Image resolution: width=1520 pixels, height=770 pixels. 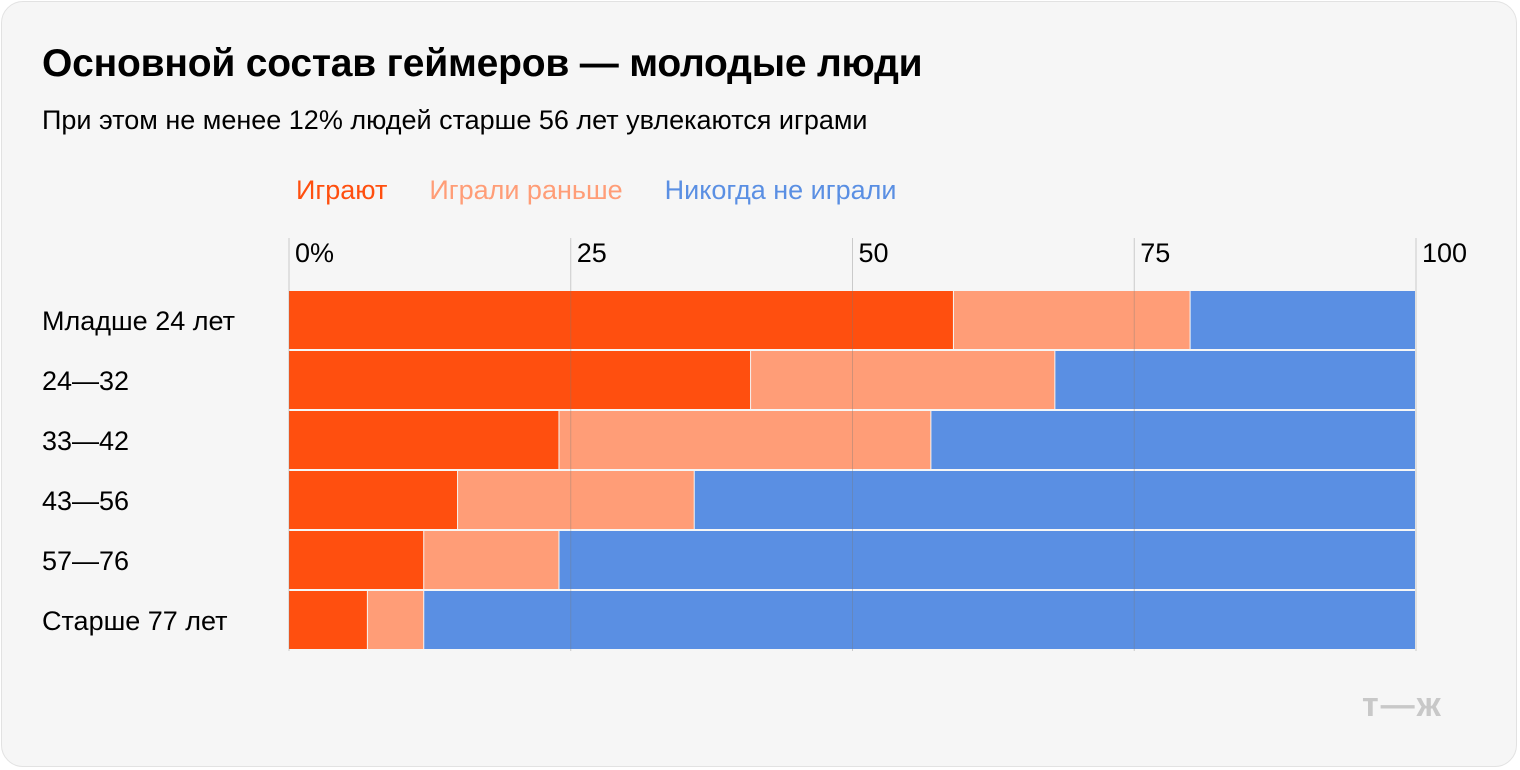 What do you see at coordinates (85, 441) in the screenshot?
I see `category-label: 33—42` at bounding box center [85, 441].